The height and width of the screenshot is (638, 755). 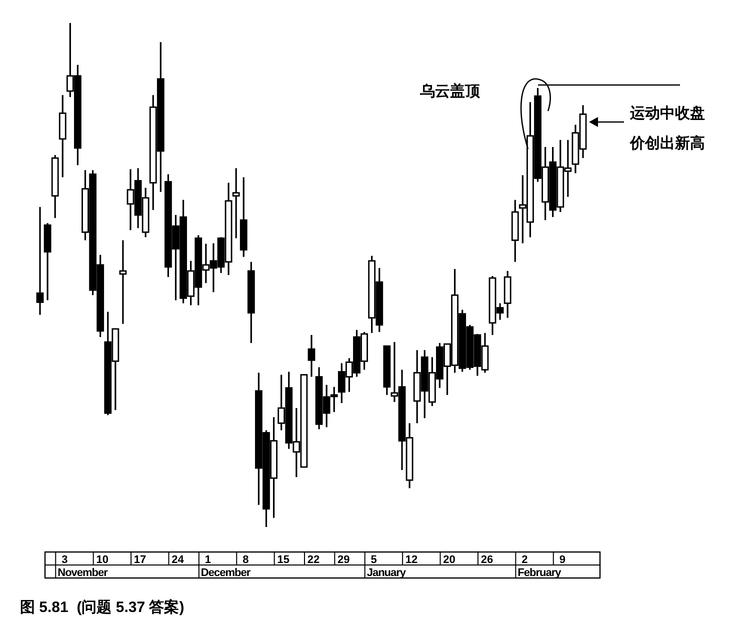 I want to click on x-tick-label: 3, so click(x=65, y=560).